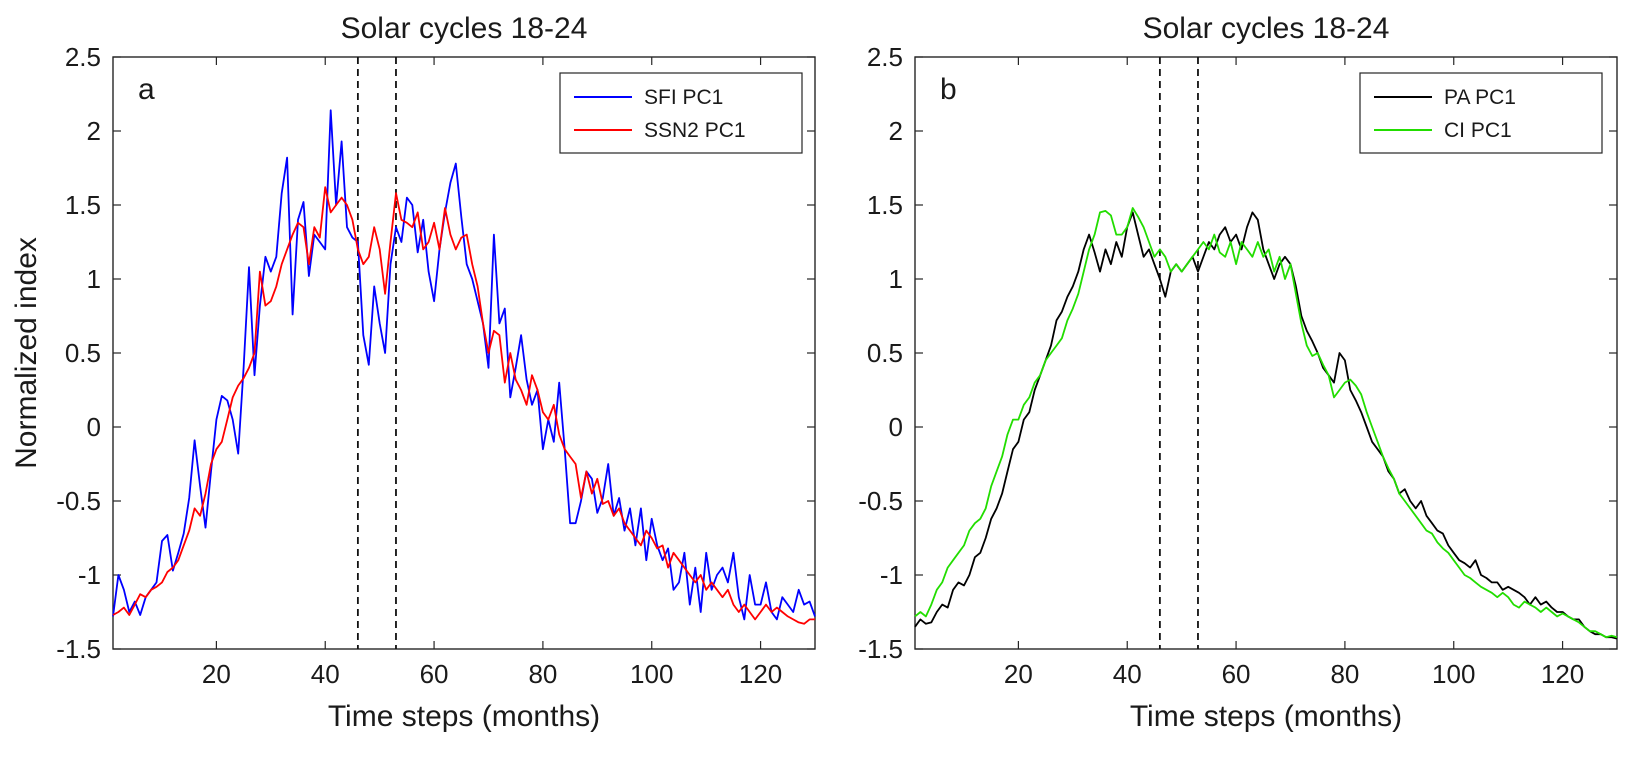  What do you see at coordinates (1480, 97) in the screenshot?
I see `legend-entry: PA PC1` at bounding box center [1480, 97].